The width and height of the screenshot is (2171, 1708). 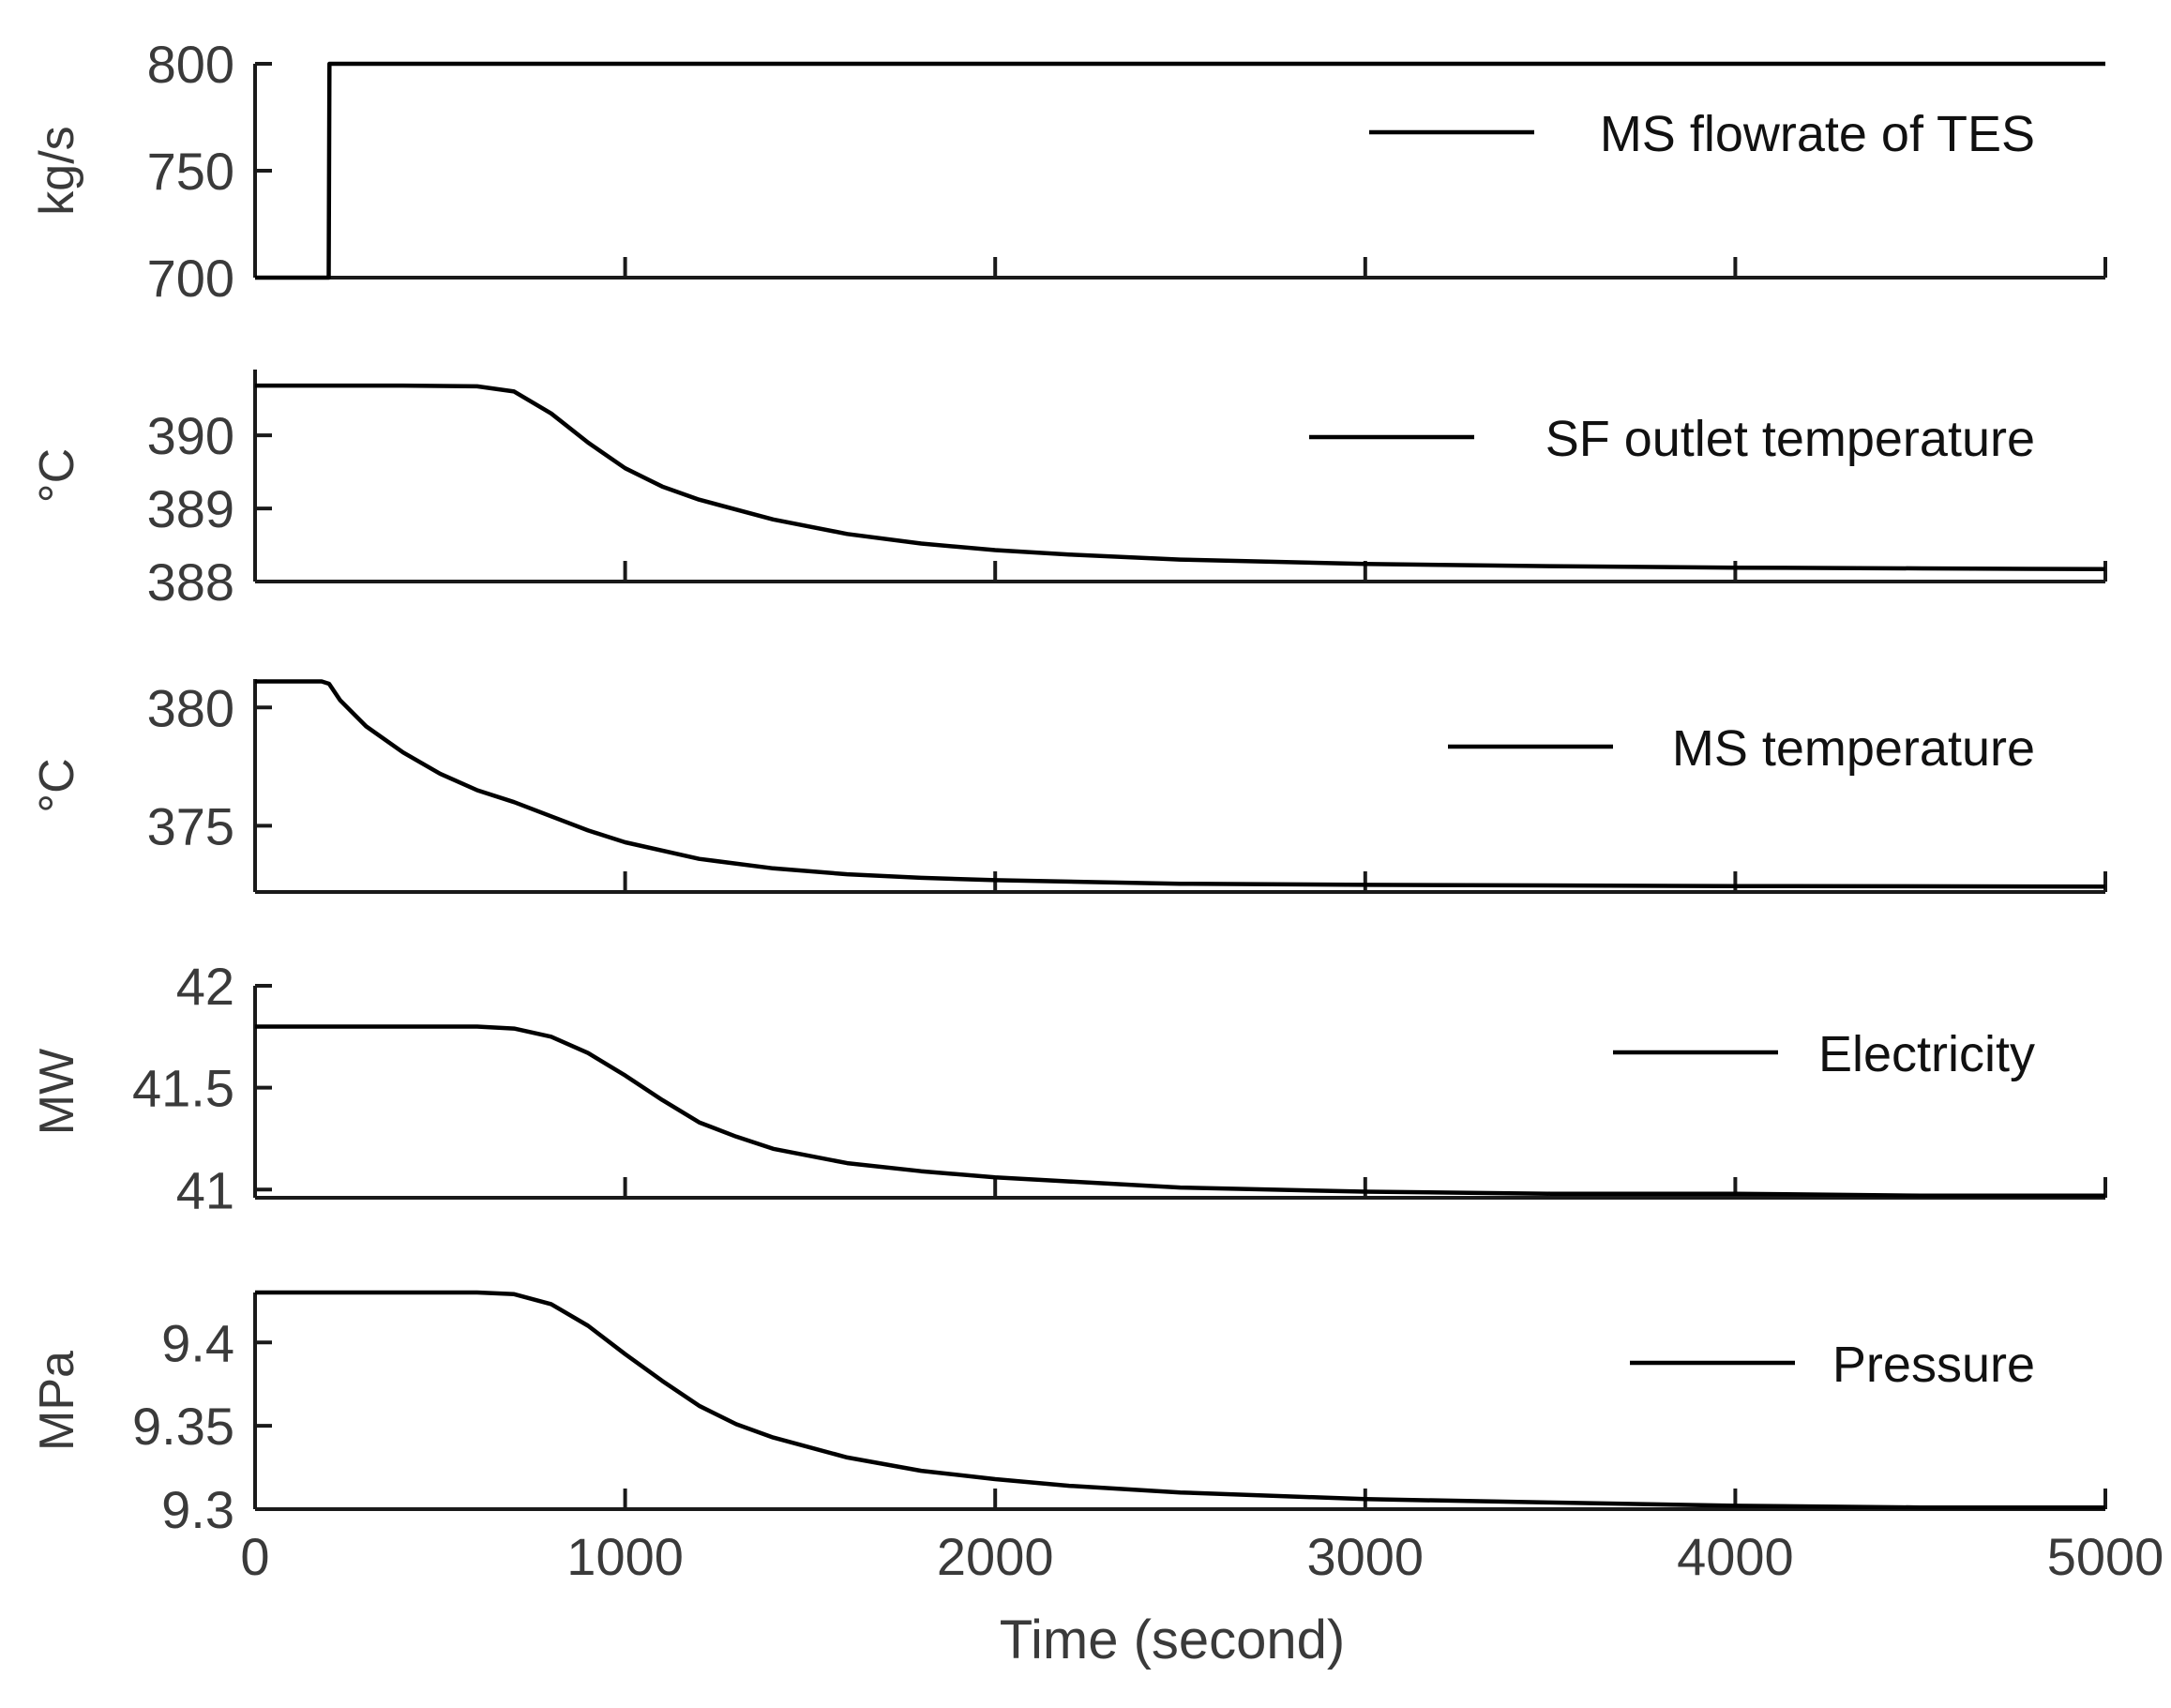 What do you see at coordinates (190, 825) in the screenshot?
I see `y-tick-label: 375` at bounding box center [190, 825].